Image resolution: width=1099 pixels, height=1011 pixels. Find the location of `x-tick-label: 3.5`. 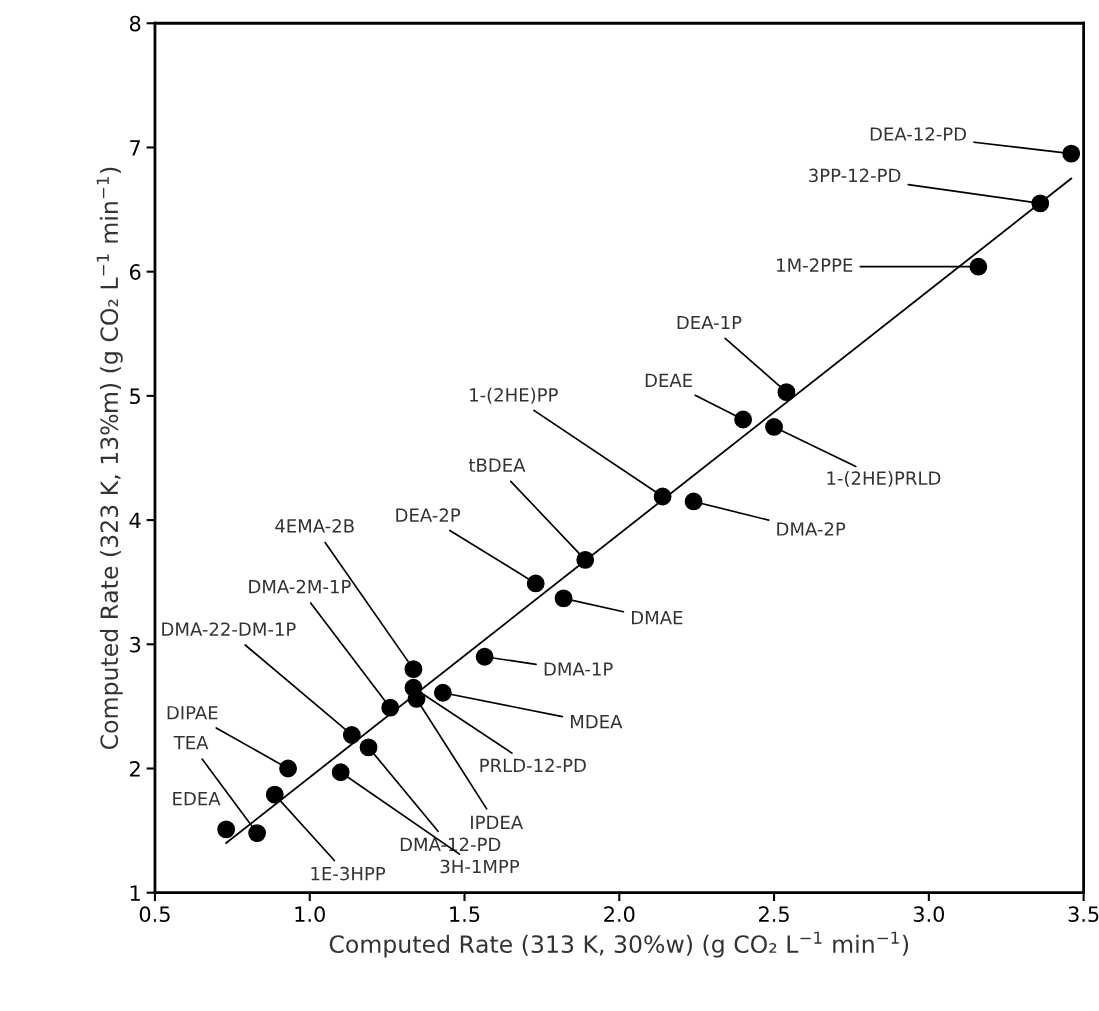

x-tick-label: 3.5 is located at coordinates (1083, 914).